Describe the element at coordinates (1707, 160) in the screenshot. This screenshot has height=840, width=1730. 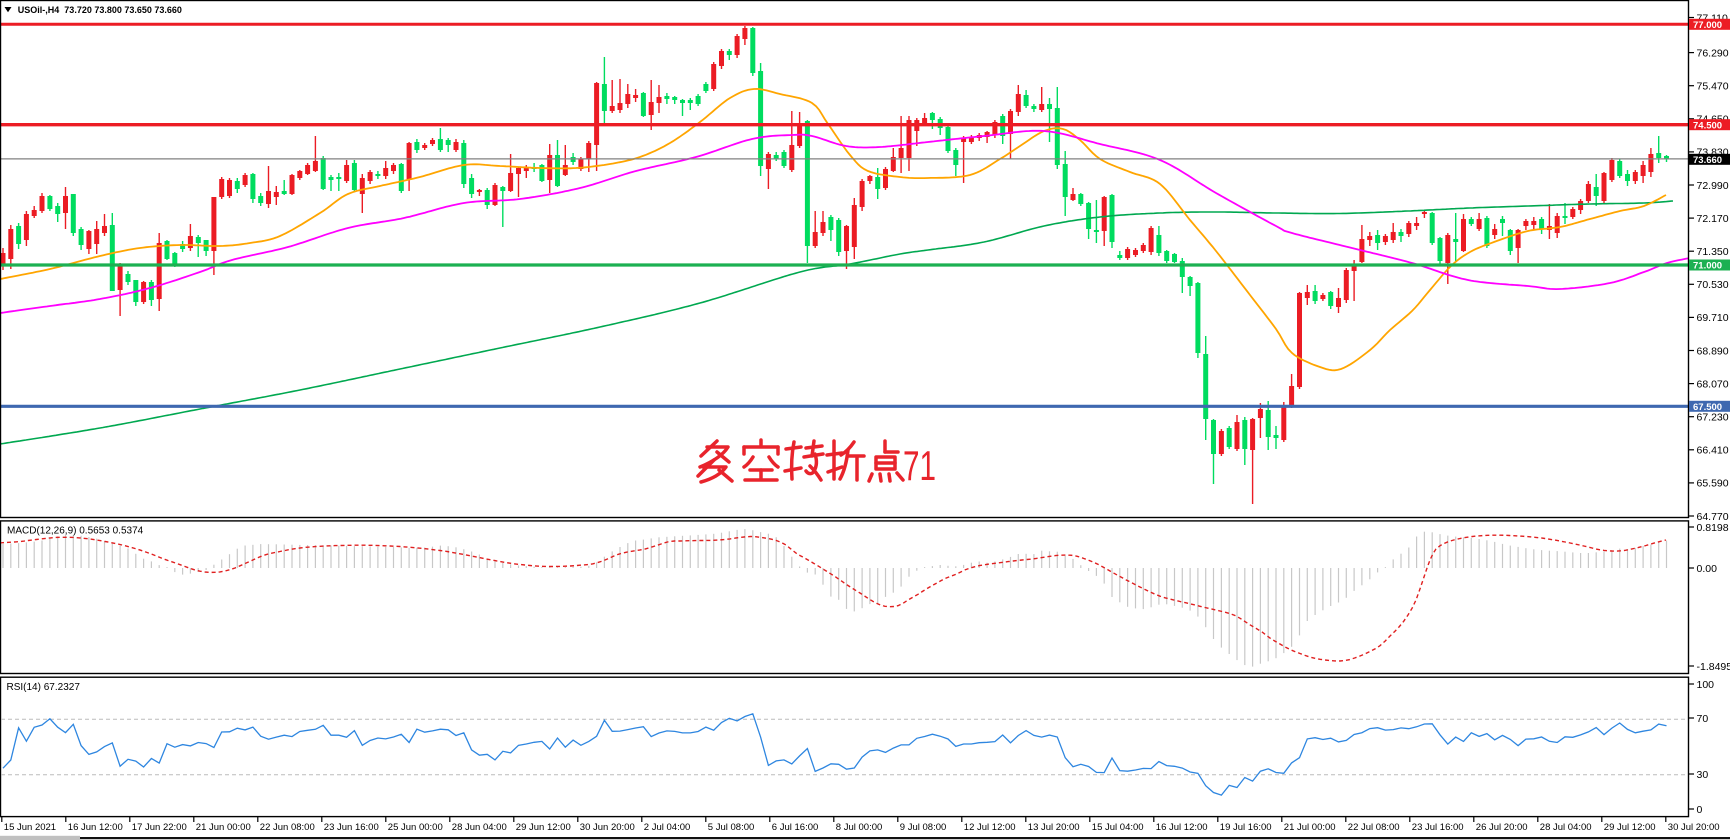
I see `svg-text: 73.660` at that location.